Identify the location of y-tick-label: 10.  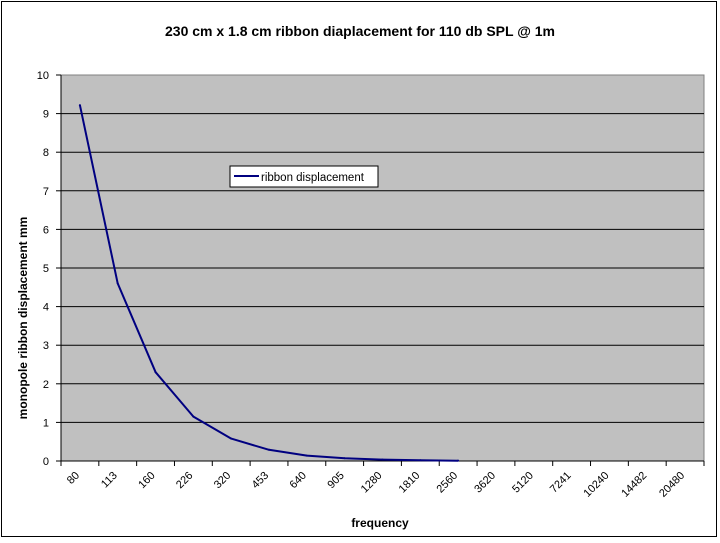
(43, 76).